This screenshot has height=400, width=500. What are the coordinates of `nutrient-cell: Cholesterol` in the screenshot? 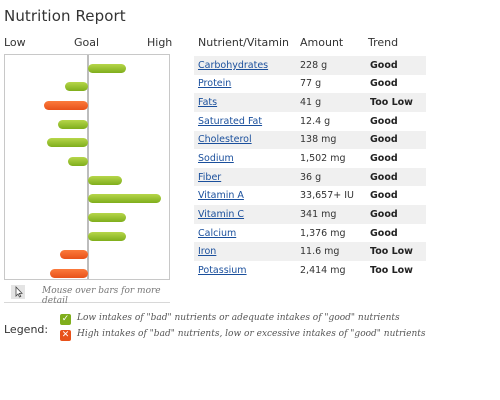 It's located at (247, 140).